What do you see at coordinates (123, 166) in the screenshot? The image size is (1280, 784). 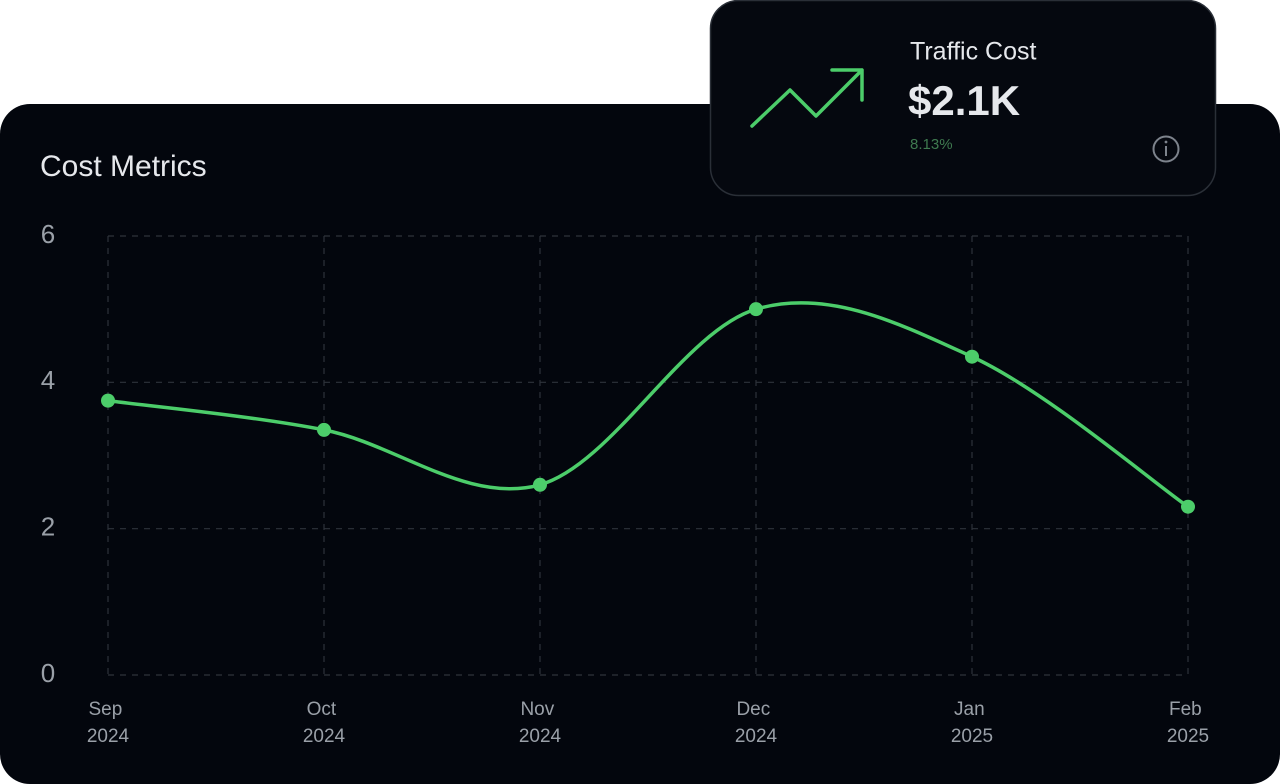 I see `chart-title: Cost Metrics` at bounding box center [123, 166].